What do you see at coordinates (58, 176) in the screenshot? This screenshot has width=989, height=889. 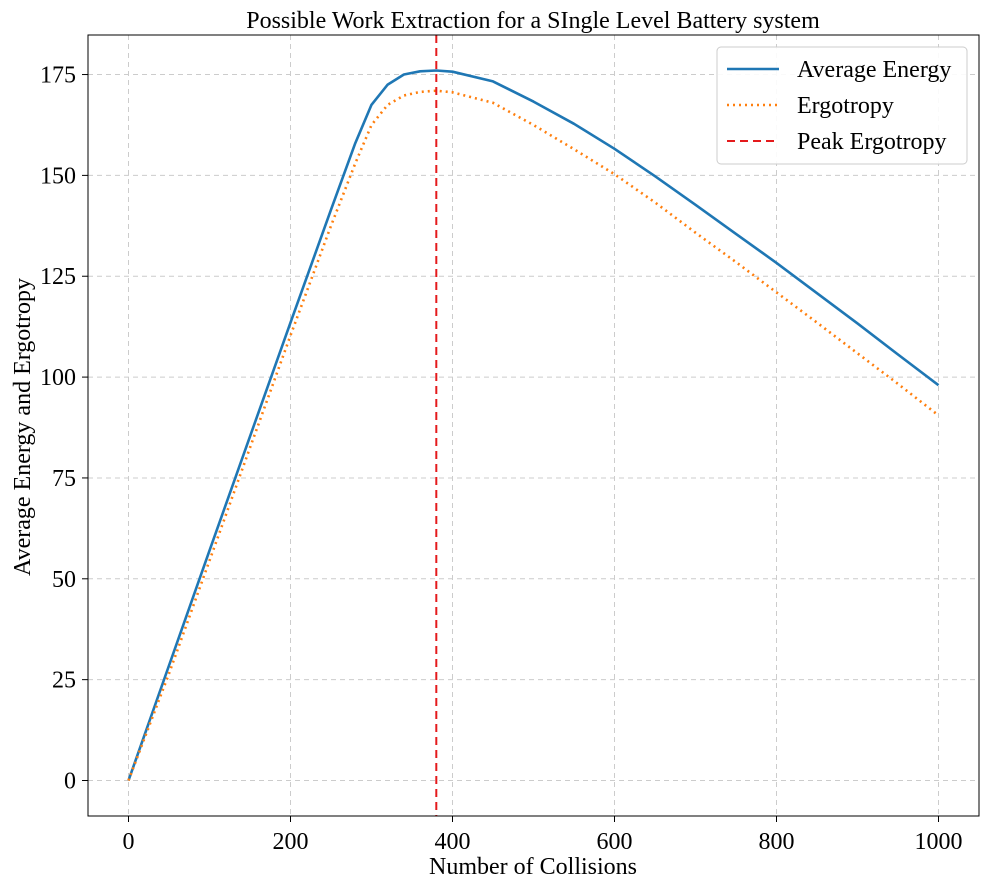 I see `y-tick-label: 150` at bounding box center [58, 176].